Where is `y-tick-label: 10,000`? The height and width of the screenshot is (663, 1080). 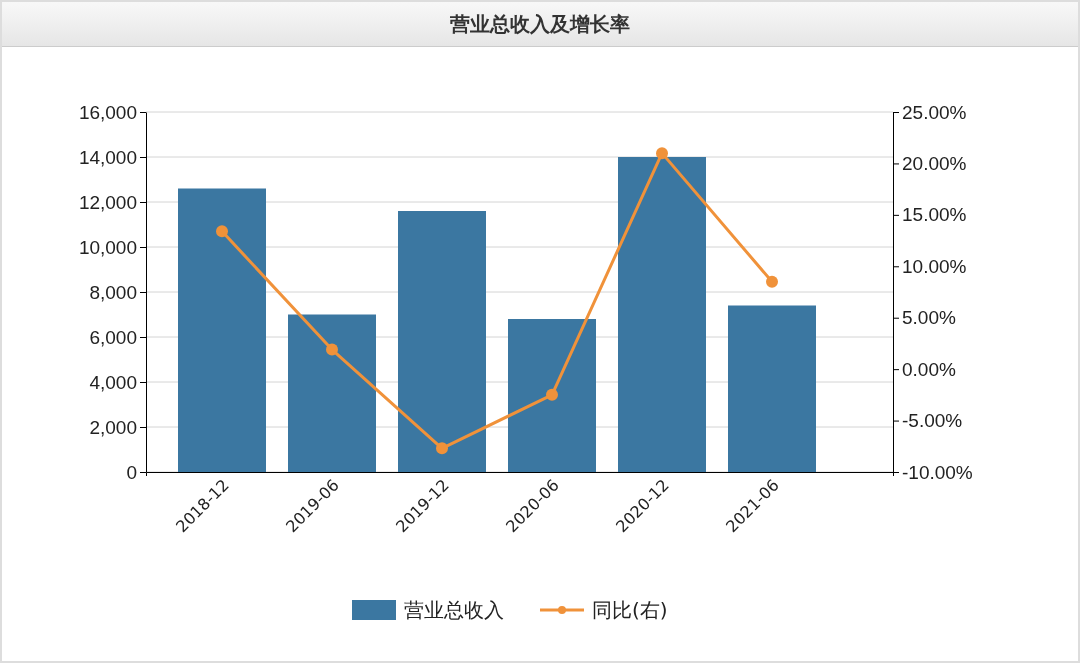
y-tick-label: 10,000 is located at coordinates (107, 247).